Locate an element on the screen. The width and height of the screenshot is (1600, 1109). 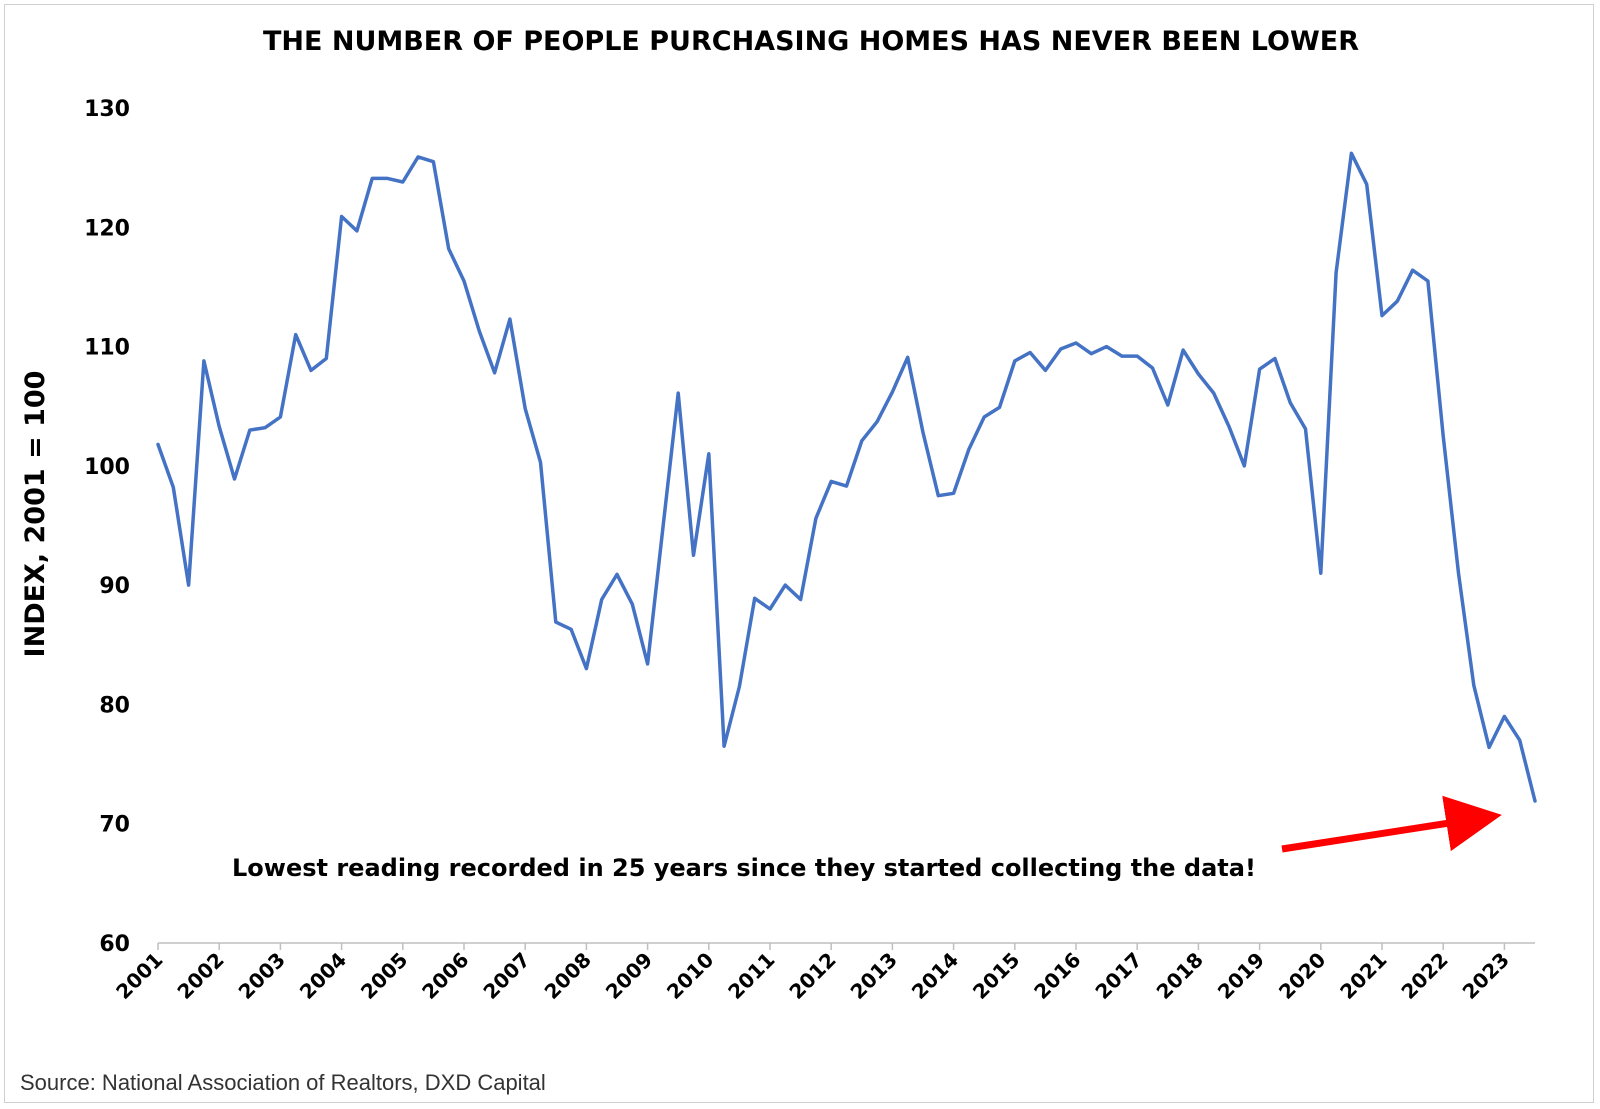
x-tick-label: 2021 is located at coordinates (1363, 976).